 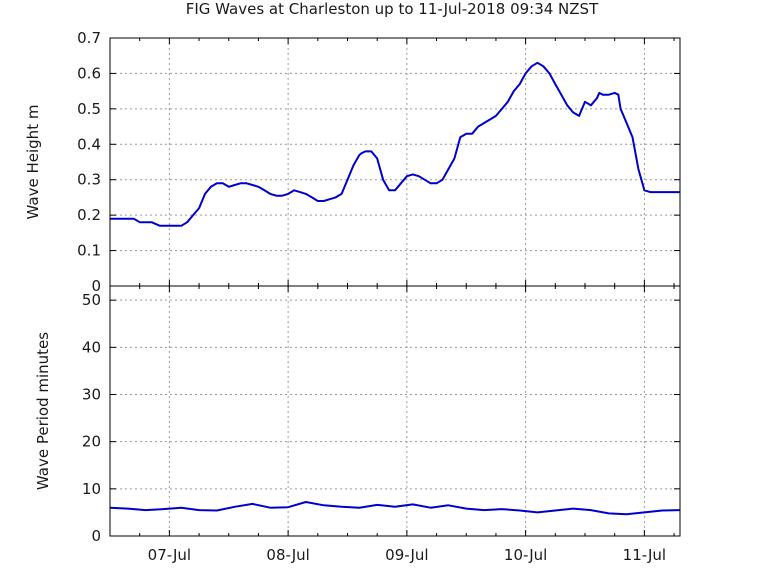 I want to click on y-tick-label: 0.1, so click(x=89, y=251).